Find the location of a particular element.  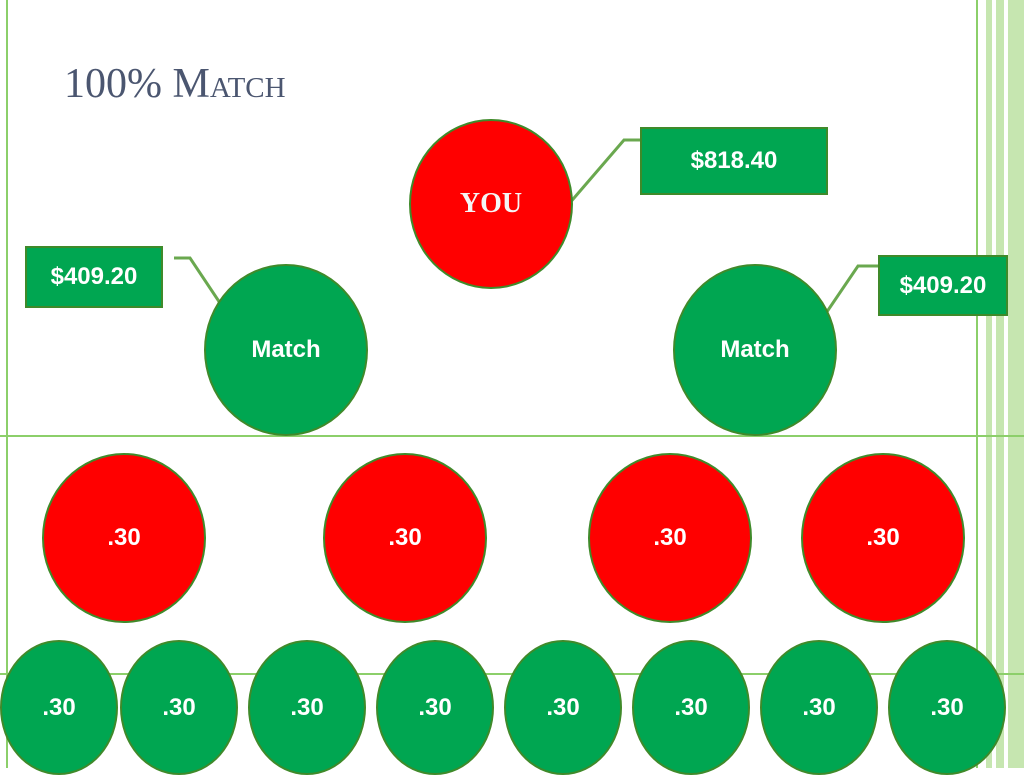

frame-right-line is located at coordinates (977, 384).